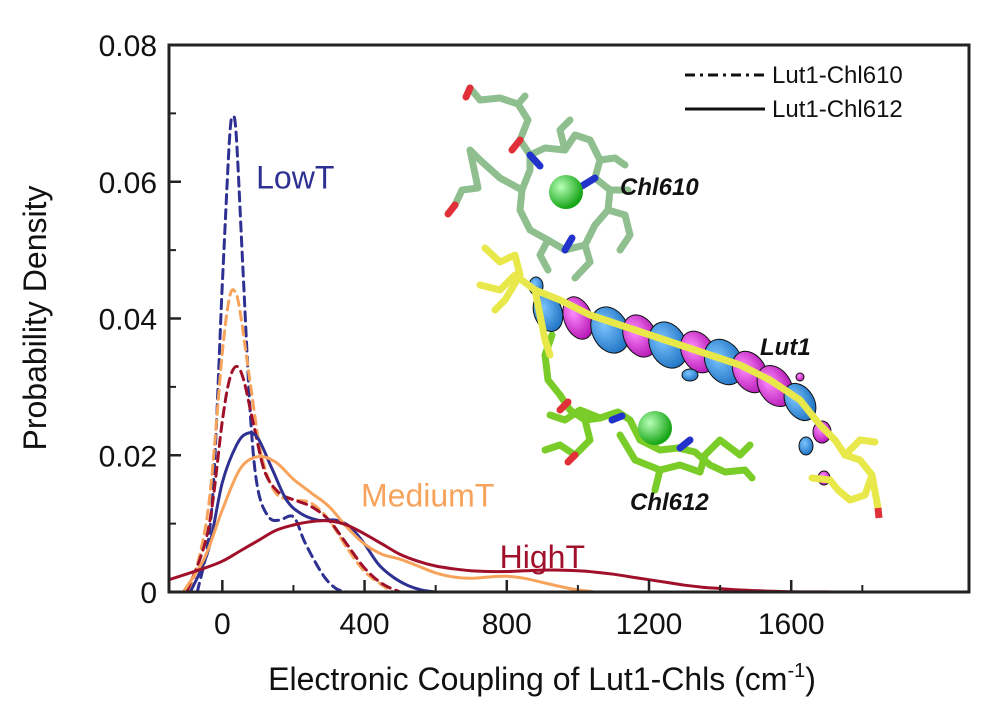 This screenshot has height=707, width=1000. I want to click on chl612-magnesium, so click(655, 428).